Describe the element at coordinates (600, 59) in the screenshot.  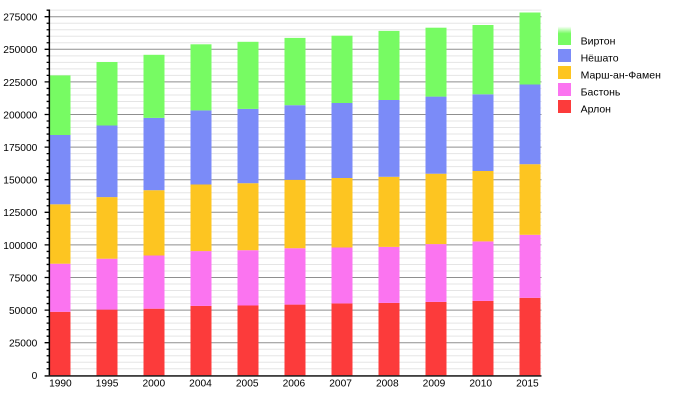
I see `svg-text: Нёшато` at that location.